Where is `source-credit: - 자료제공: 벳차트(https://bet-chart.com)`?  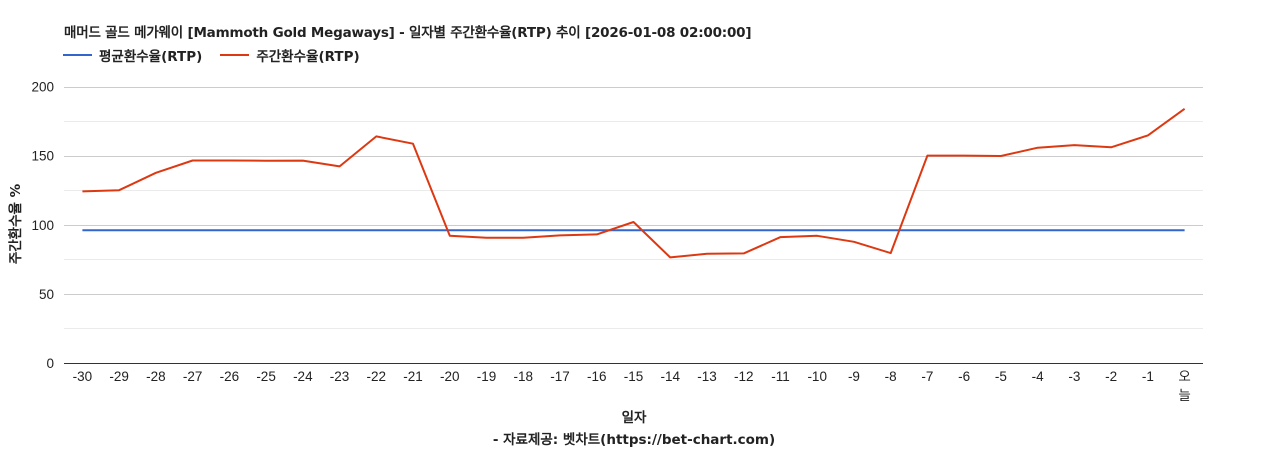 source-credit: - 자료제공: 벳차트(https://bet-chart.com) is located at coordinates (634, 440).